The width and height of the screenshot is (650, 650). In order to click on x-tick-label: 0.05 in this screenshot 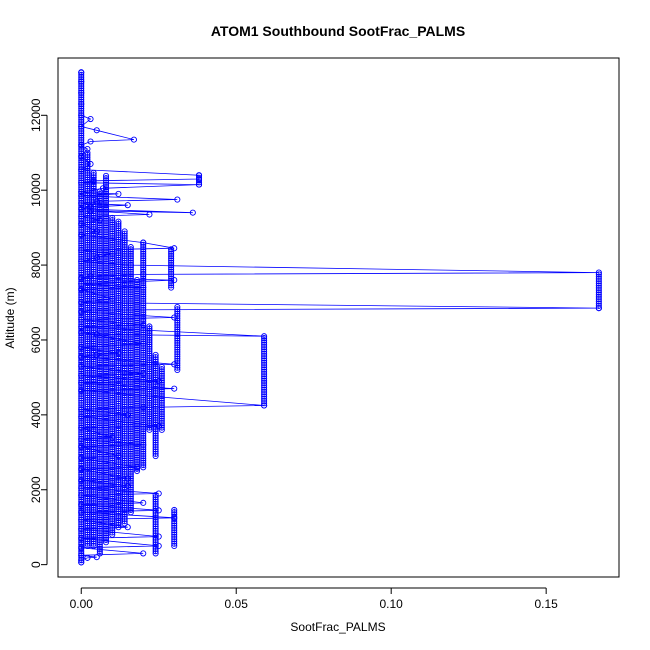, I will do `click(237, 604)`.